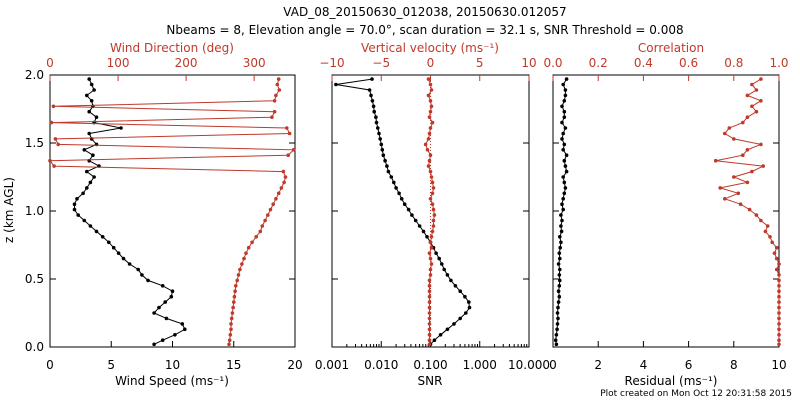 This screenshot has width=800, height=400. Describe the element at coordinates (598, 365) in the screenshot. I see `bottom-tick-label: 2` at that location.